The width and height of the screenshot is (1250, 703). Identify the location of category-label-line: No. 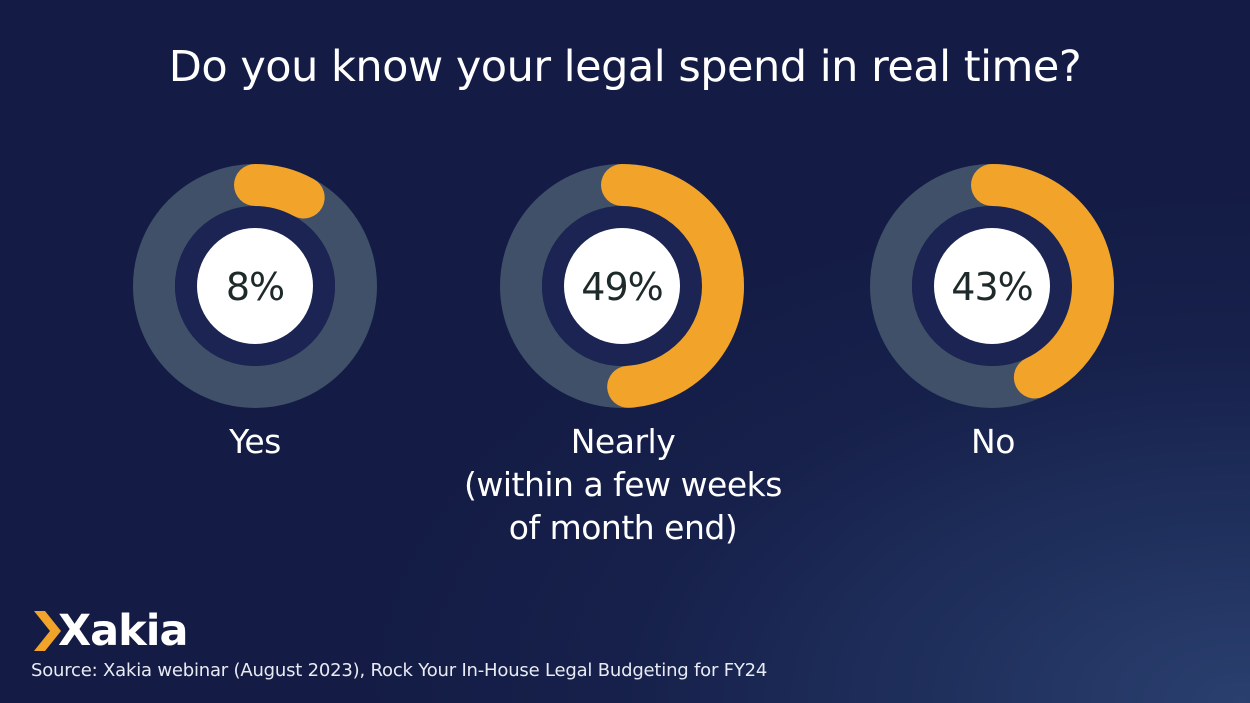
(993, 441).